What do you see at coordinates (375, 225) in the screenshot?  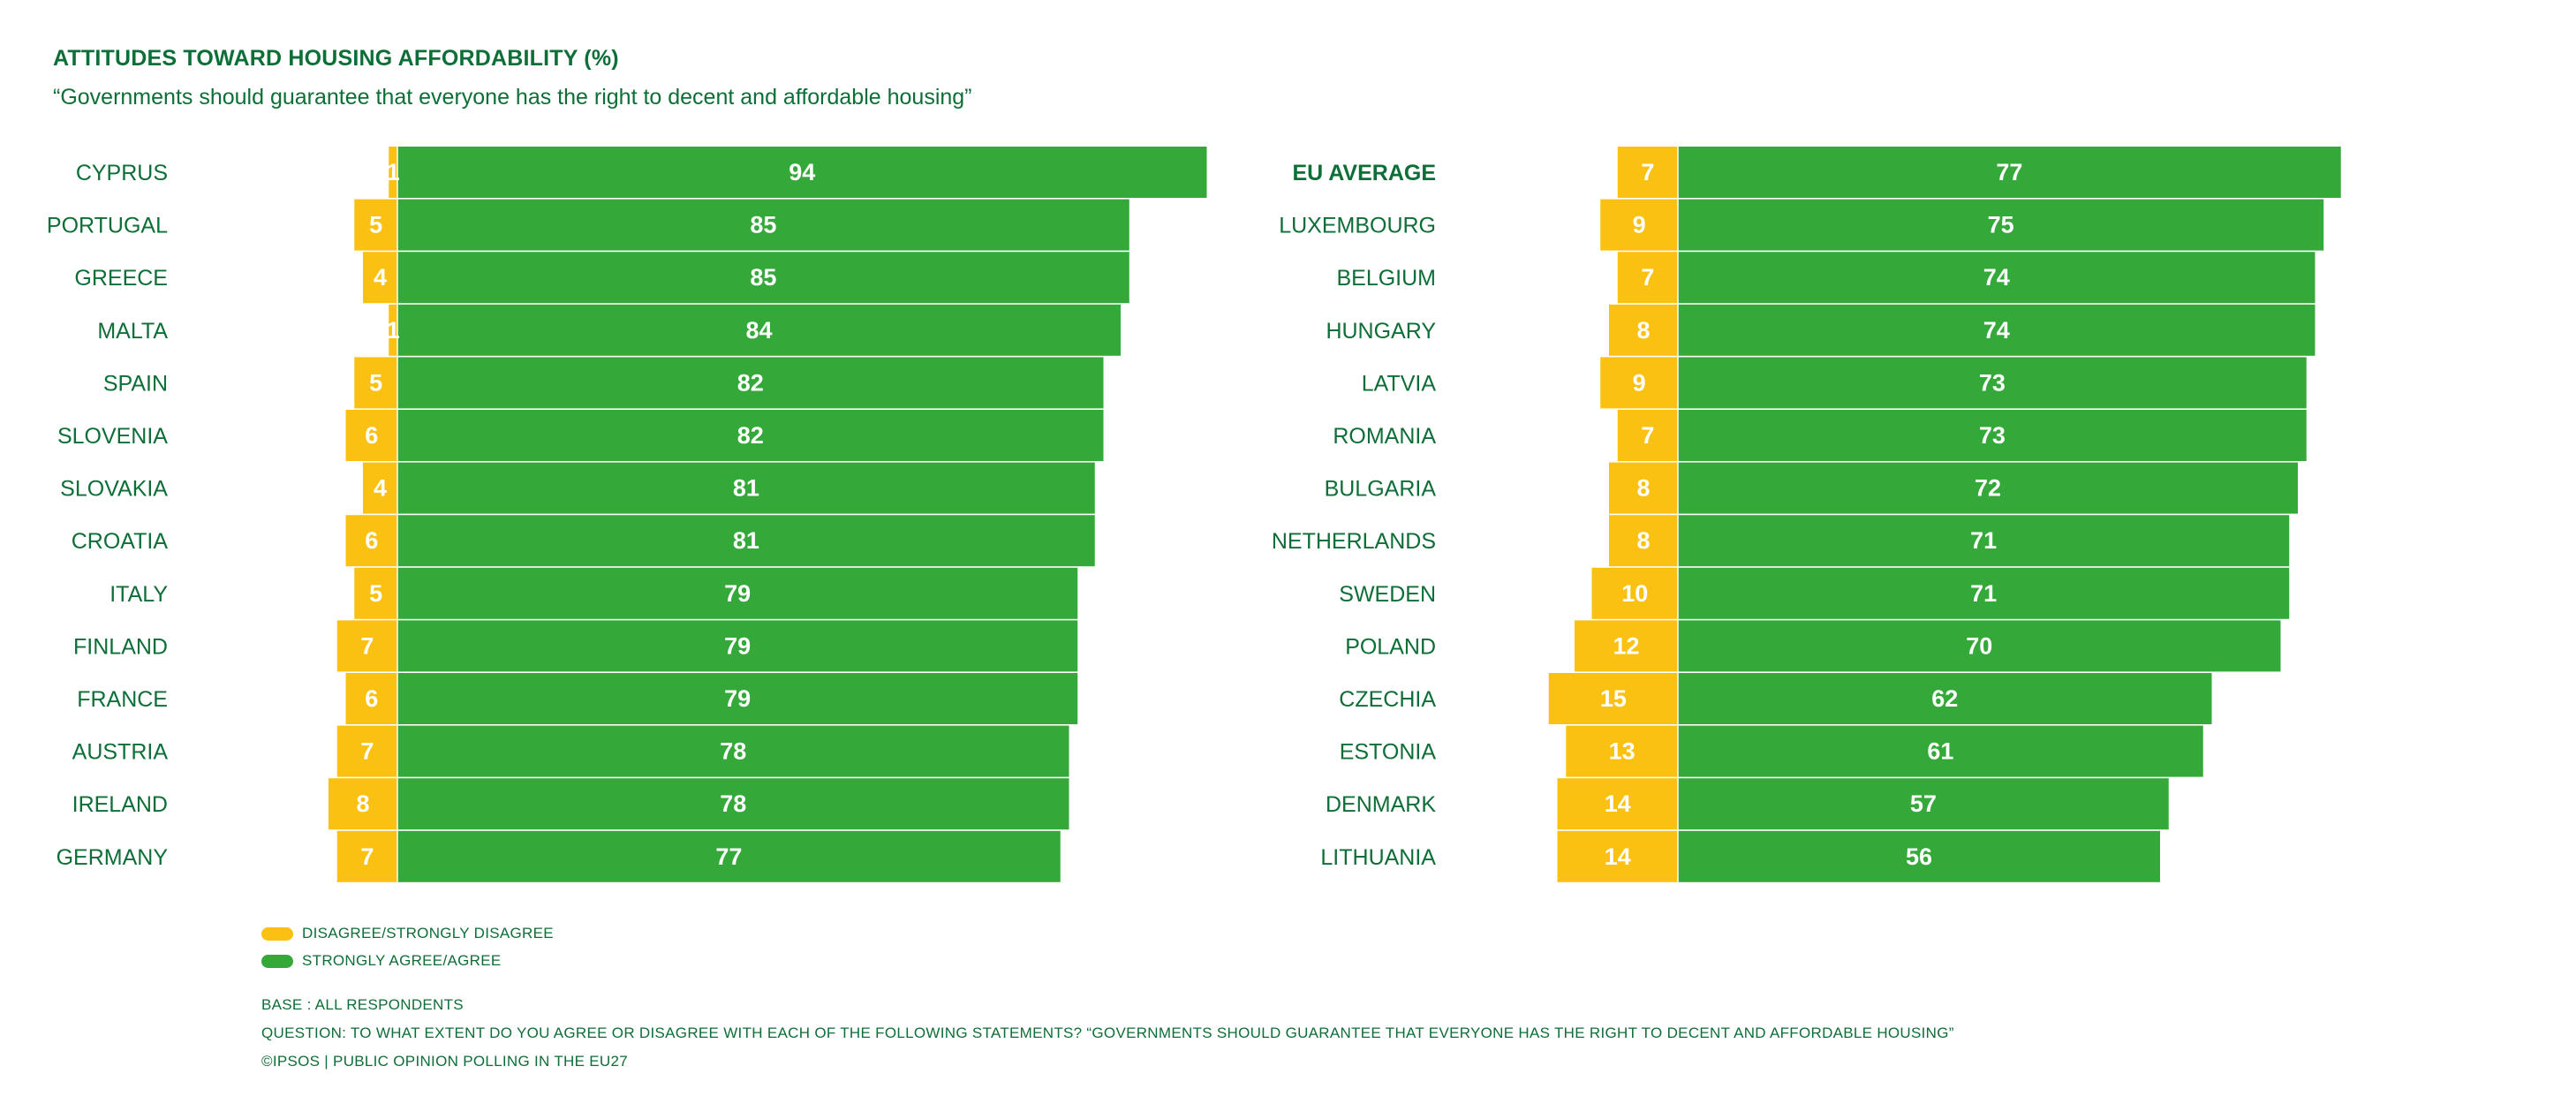 I see `value-label-disagree: 5` at bounding box center [375, 225].